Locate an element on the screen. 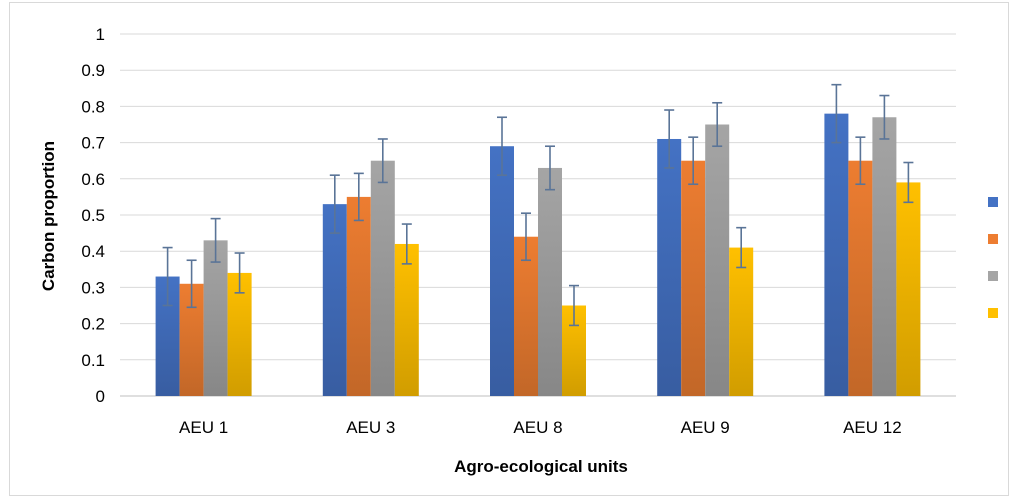 This screenshot has height=500, width=1013. x-tick-label: AEU 12 is located at coordinates (872, 427).